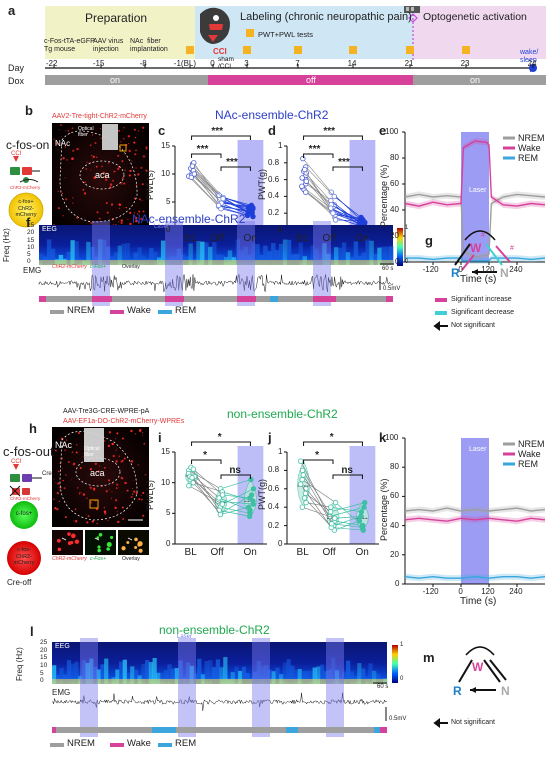 The height and width of the screenshot is (758, 554). Describe the element at coordinates (42, 681) in the screenshot. I see `freq-tick-0: 0` at that location.